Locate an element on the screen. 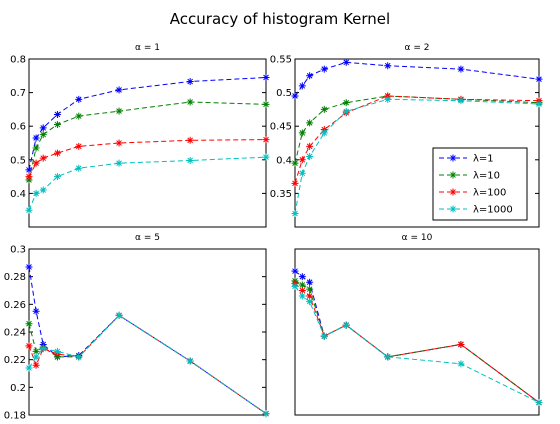 This screenshot has height=424, width=560. y-tick-label: 0.28 is located at coordinates (15, 277).